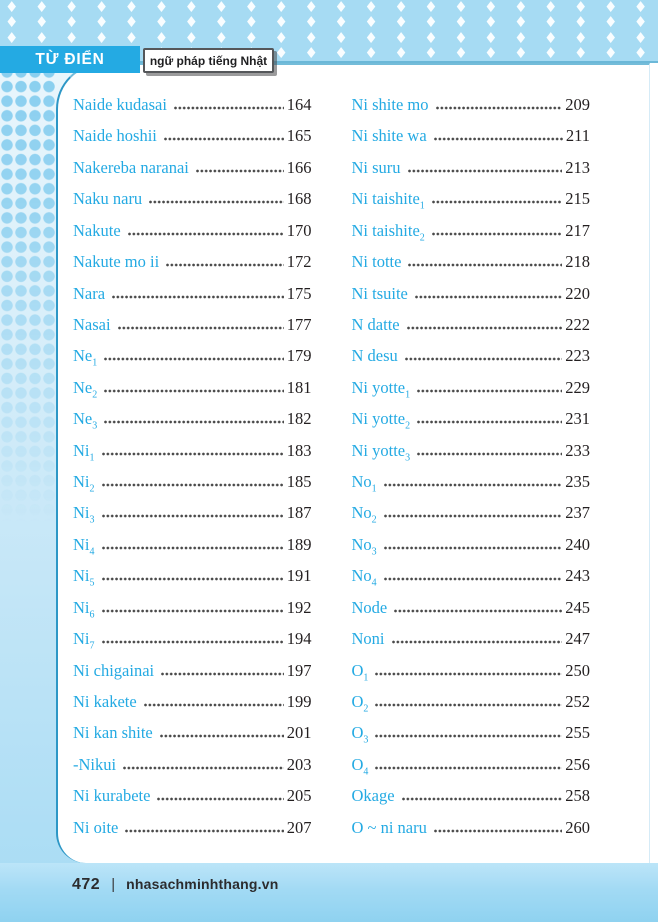 The width and height of the screenshot is (658, 922). What do you see at coordinates (299, 764) in the screenshot?
I see `page-ref: 203` at bounding box center [299, 764].